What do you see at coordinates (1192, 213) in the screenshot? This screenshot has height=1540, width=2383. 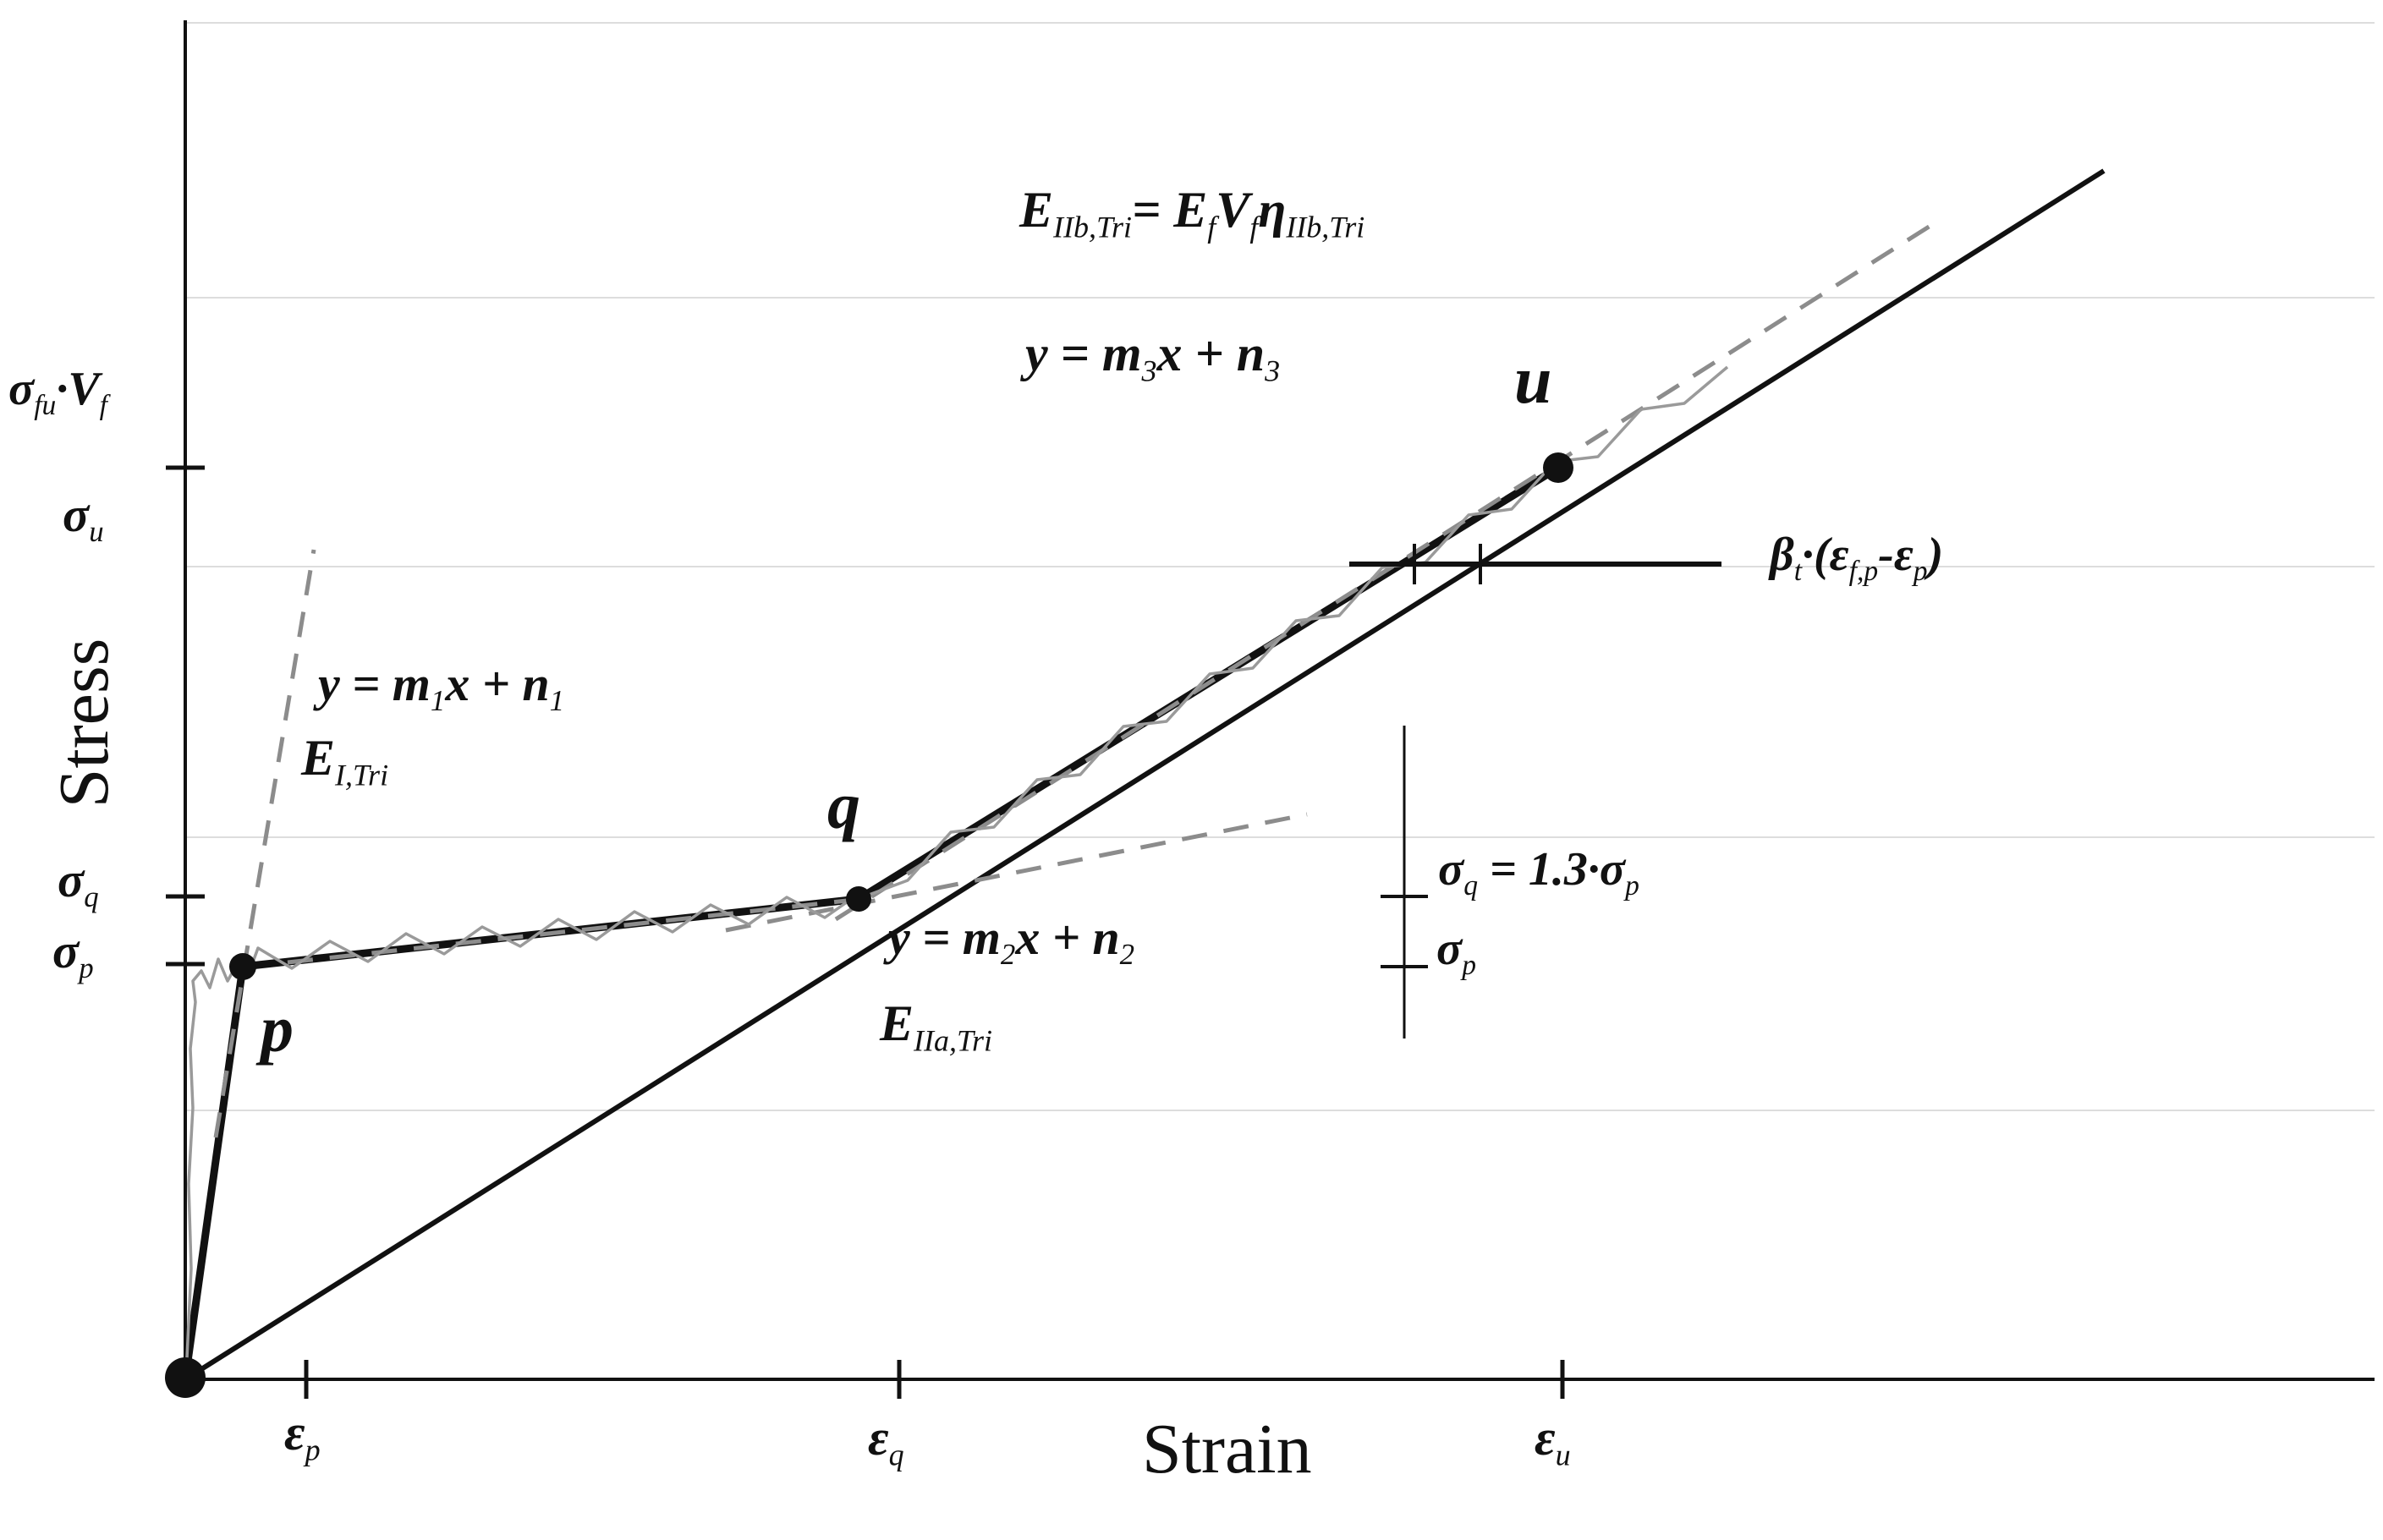 I see `equation-e-iib-tri: EIIb,Tri= EfVfηIIb,Tri` at bounding box center [1192, 213].